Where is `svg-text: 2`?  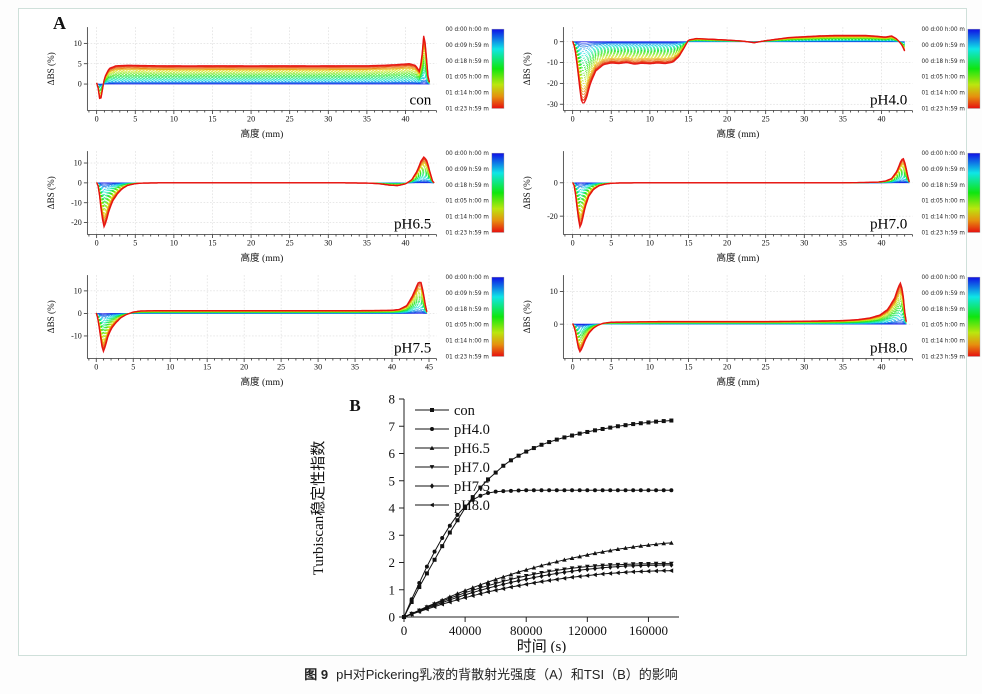 svg-text: 2 is located at coordinates (392, 562).